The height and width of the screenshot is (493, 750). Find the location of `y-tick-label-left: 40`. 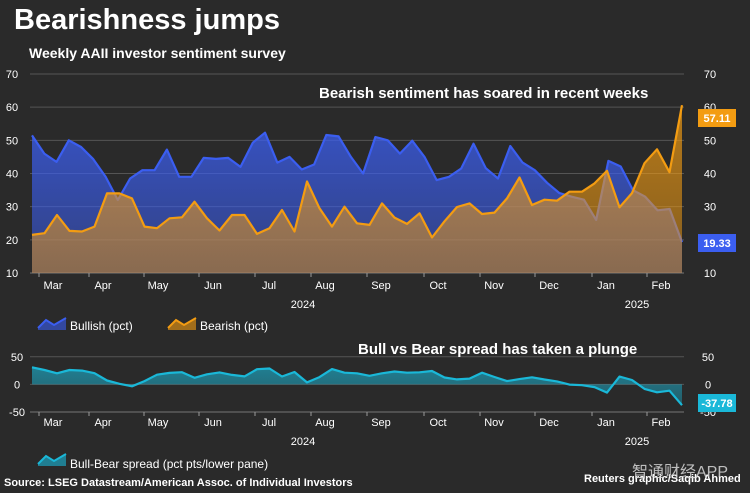

y-tick-label-left: 40 is located at coordinates (12, 175).